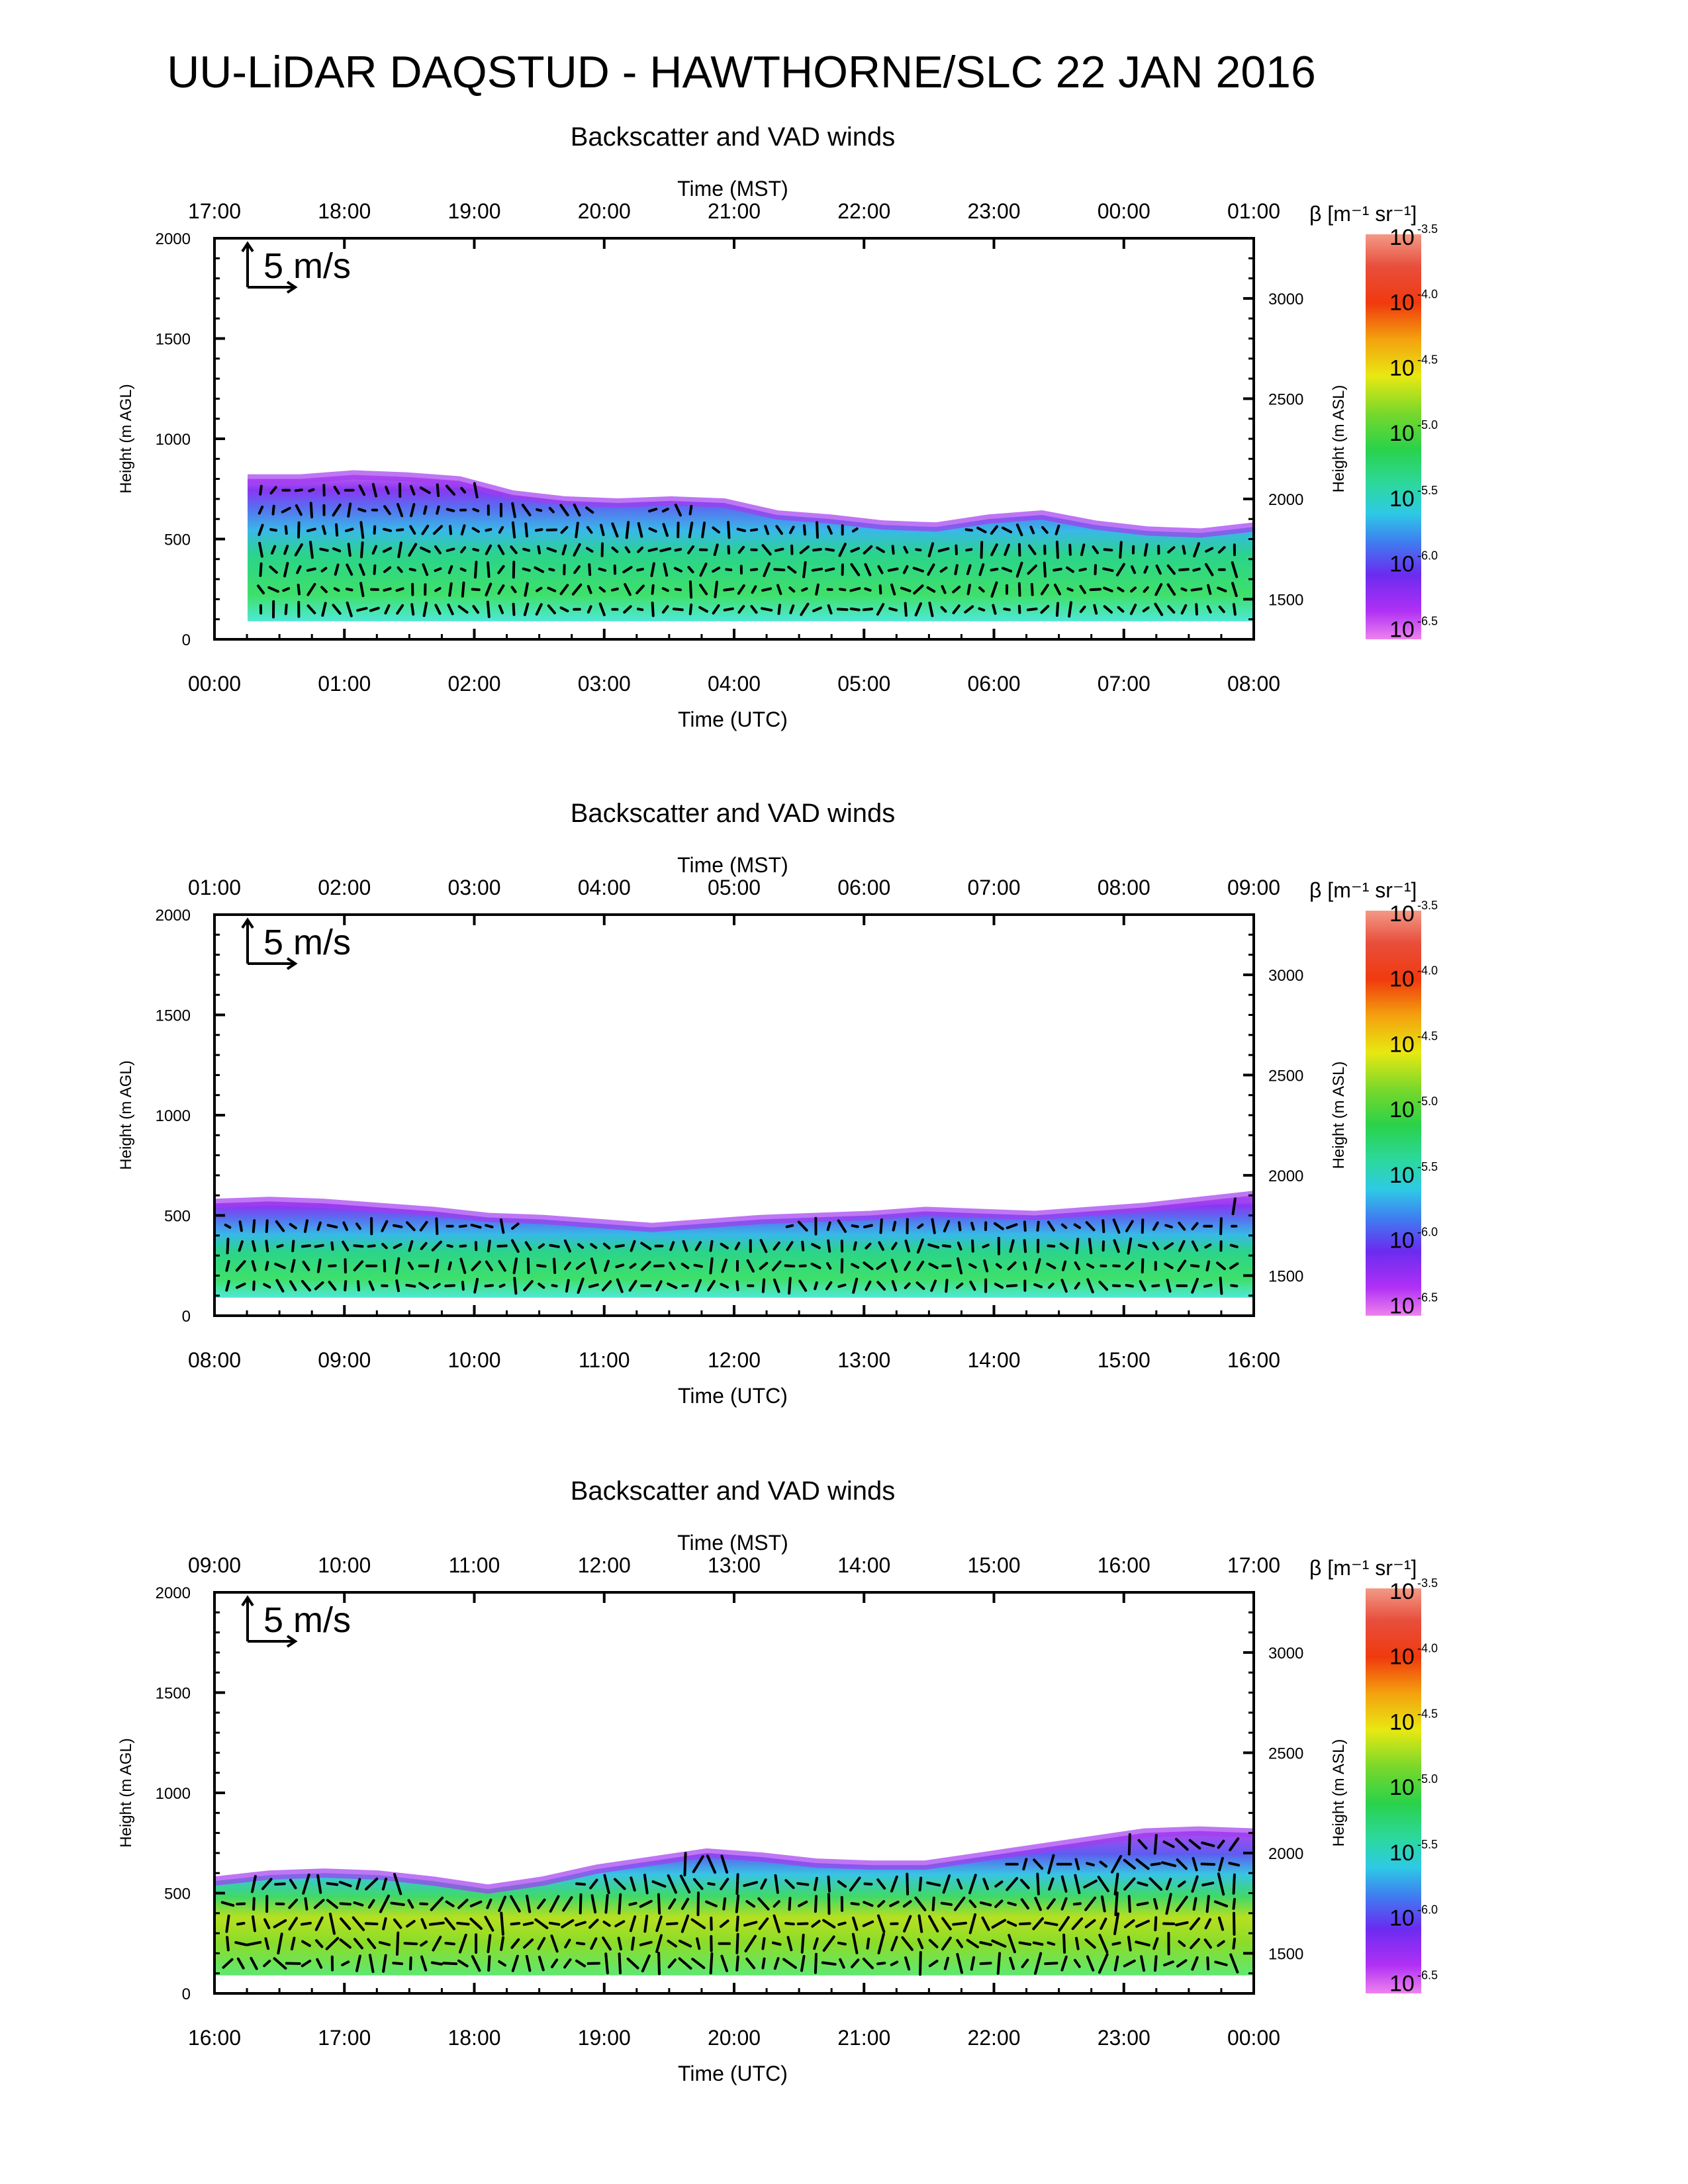  Describe the element at coordinates (1427, 360) in the screenshot. I see `colorbar-tick-exp: -4.5` at that location.